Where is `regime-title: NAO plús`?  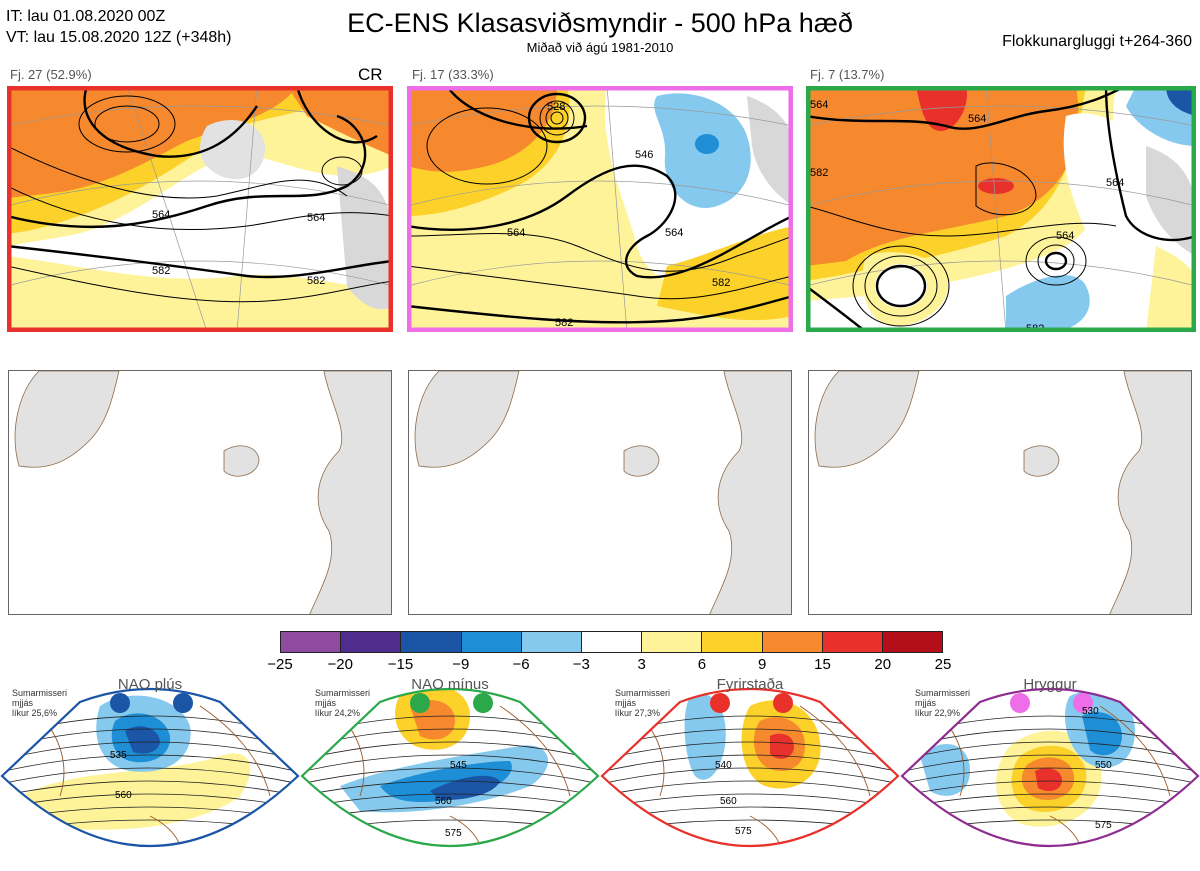 regime-title: NAO plús is located at coordinates (150, 684).